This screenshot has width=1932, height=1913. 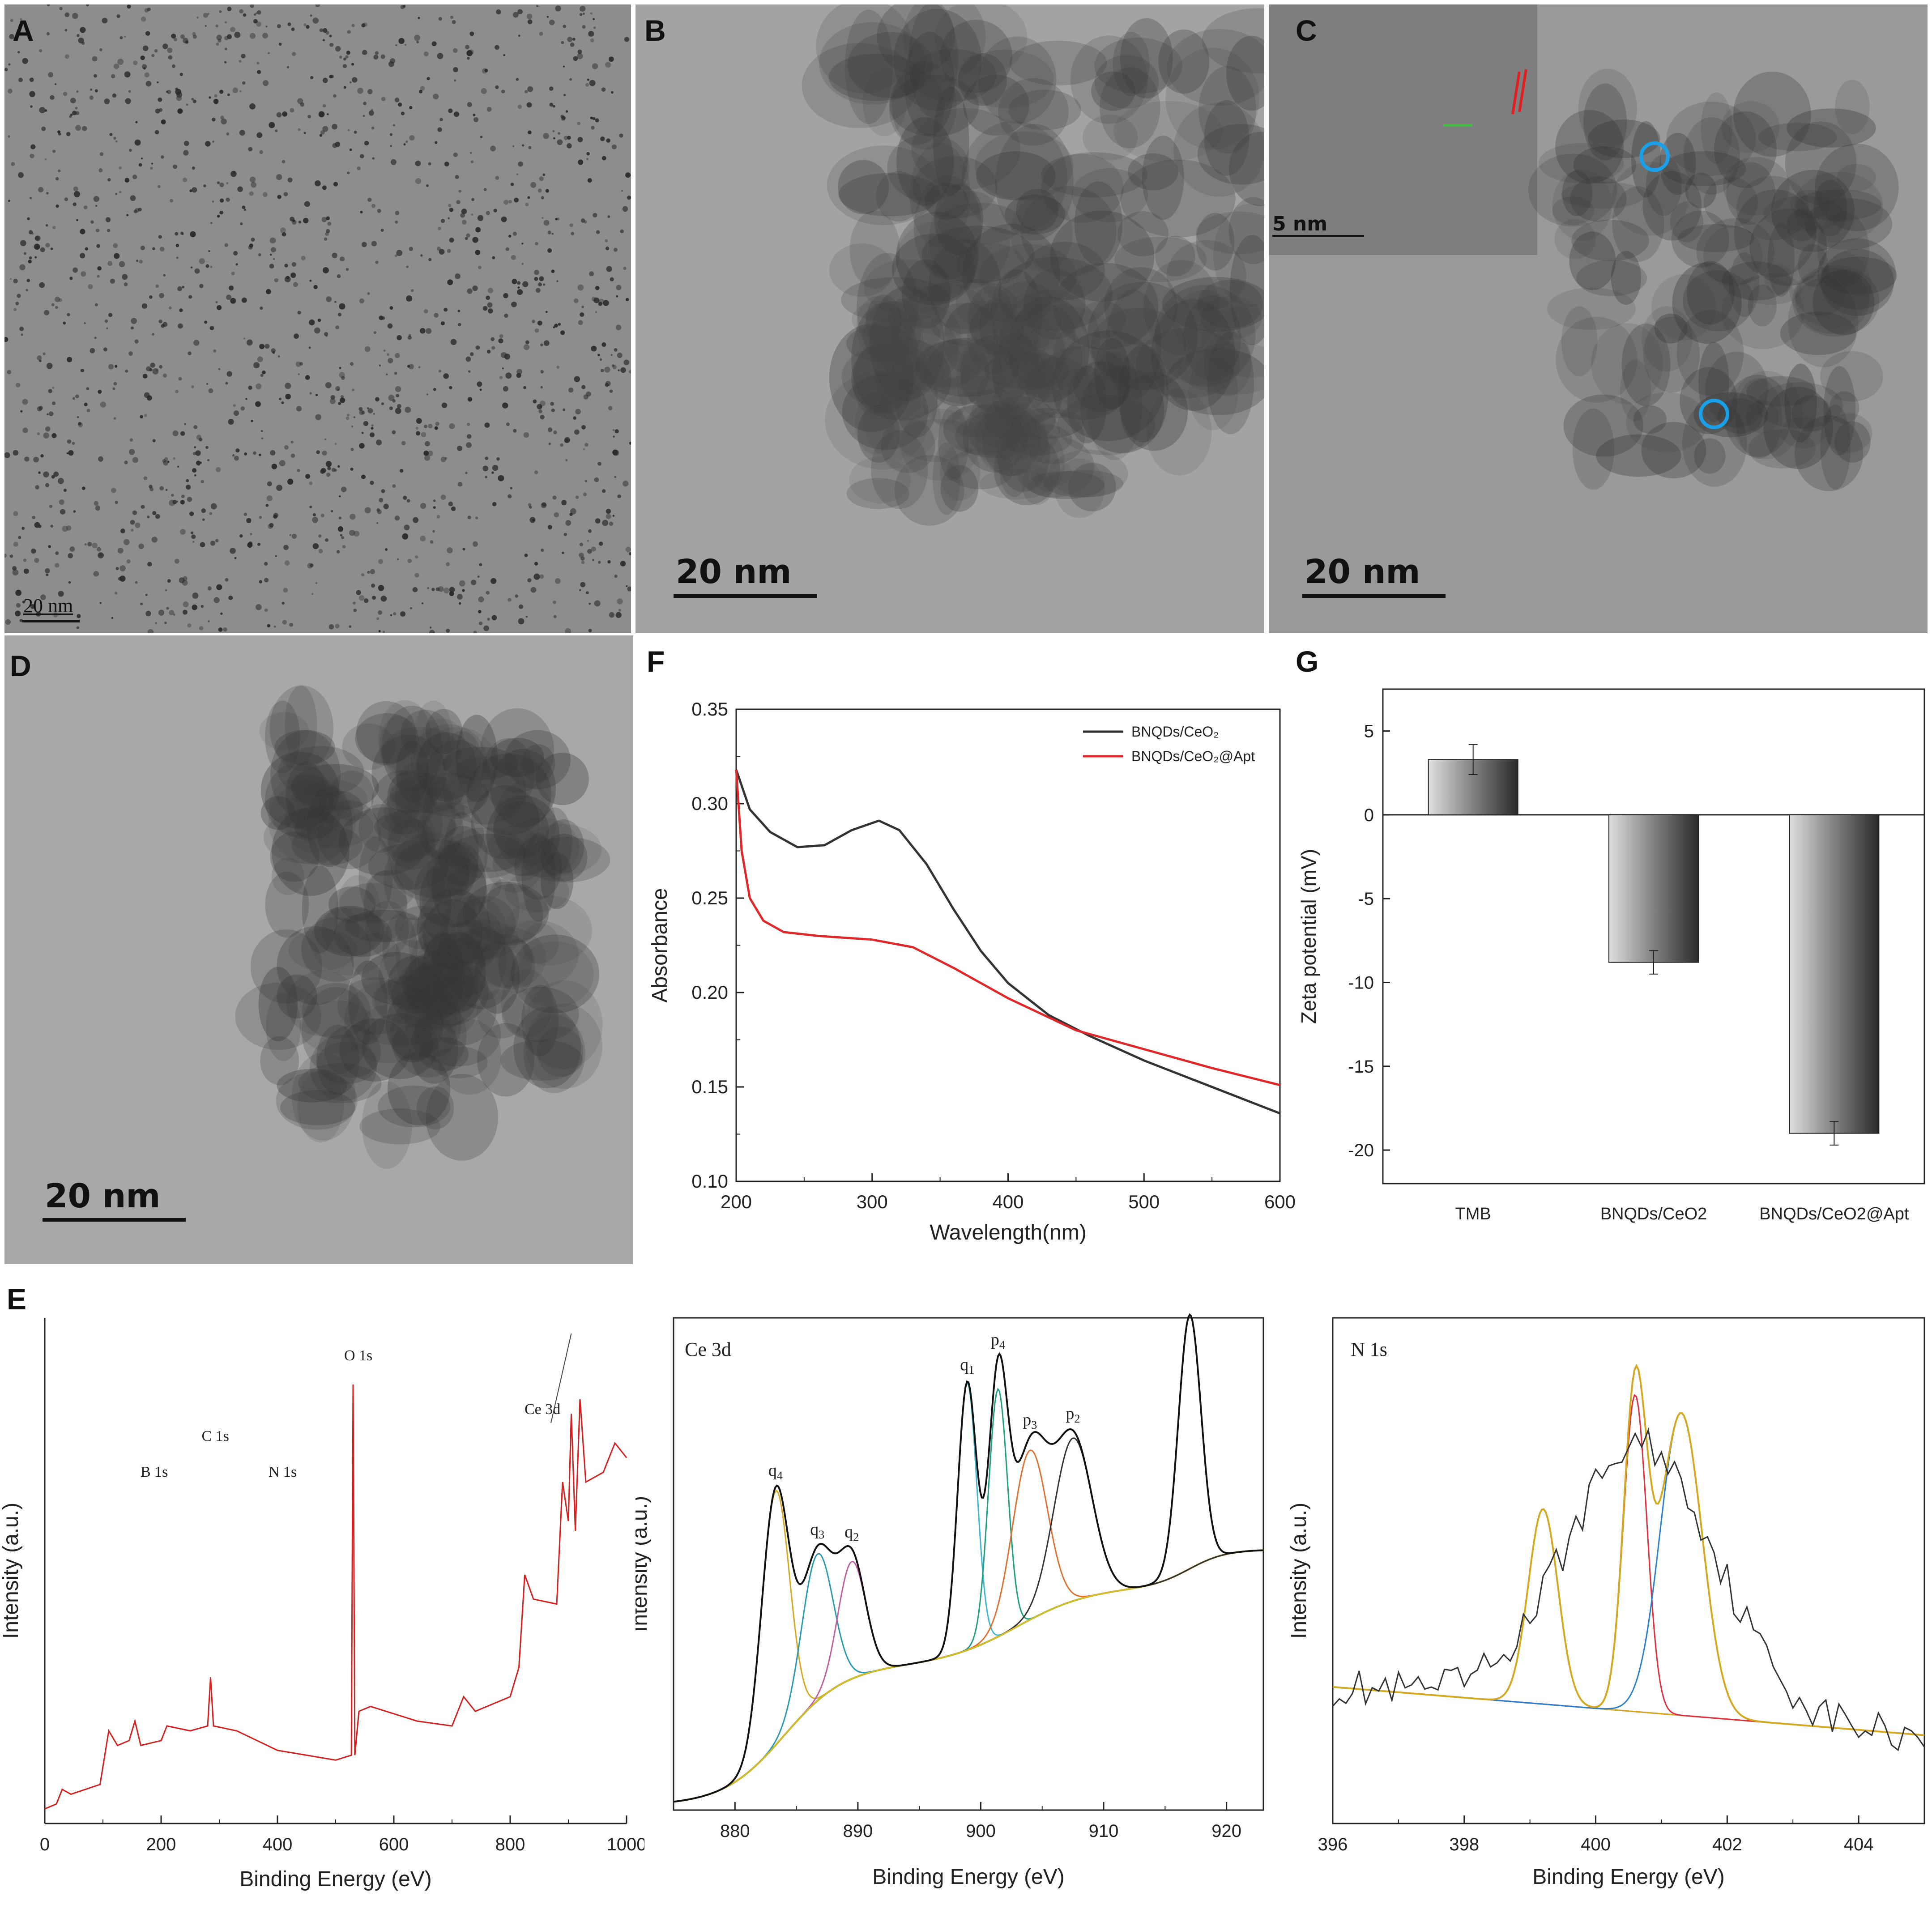 I want to click on uv-vis-frame, so click(x=1008, y=945).